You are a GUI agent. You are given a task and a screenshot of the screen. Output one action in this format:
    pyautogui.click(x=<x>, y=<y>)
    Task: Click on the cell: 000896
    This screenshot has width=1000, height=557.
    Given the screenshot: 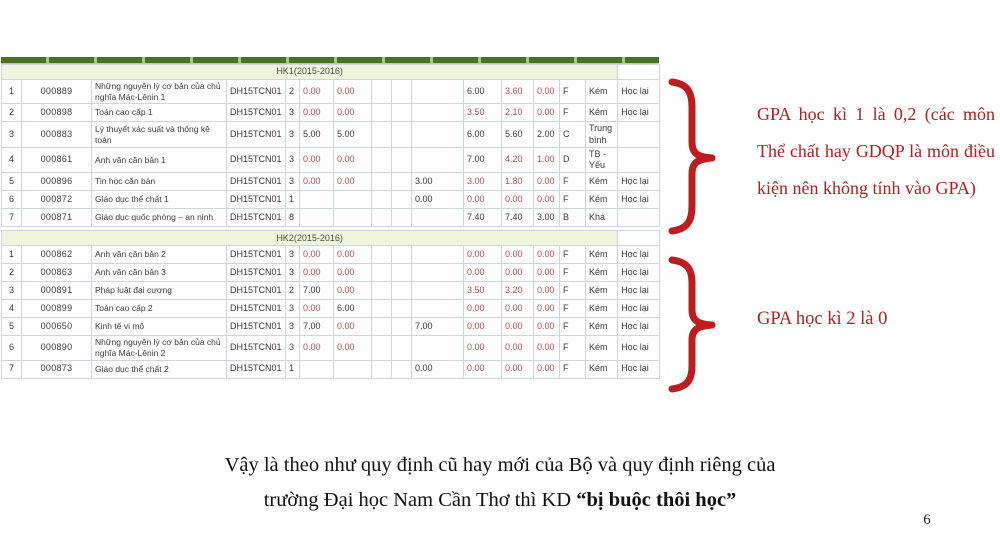 What is the action you would take?
    pyautogui.click(x=56, y=182)
    